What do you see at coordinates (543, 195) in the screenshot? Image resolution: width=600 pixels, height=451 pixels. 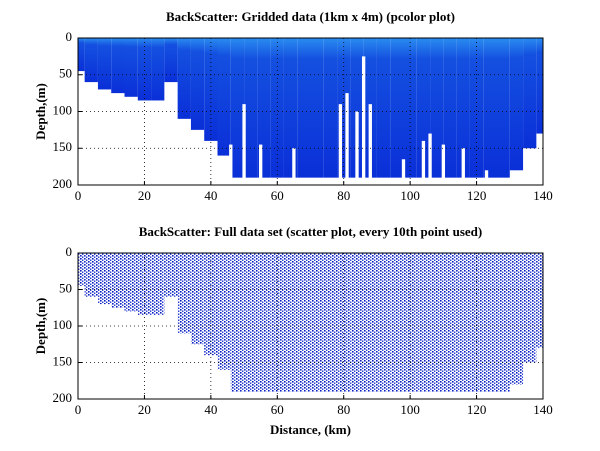 I see `x-tick-label: 140` at bounding box center [543, 195].